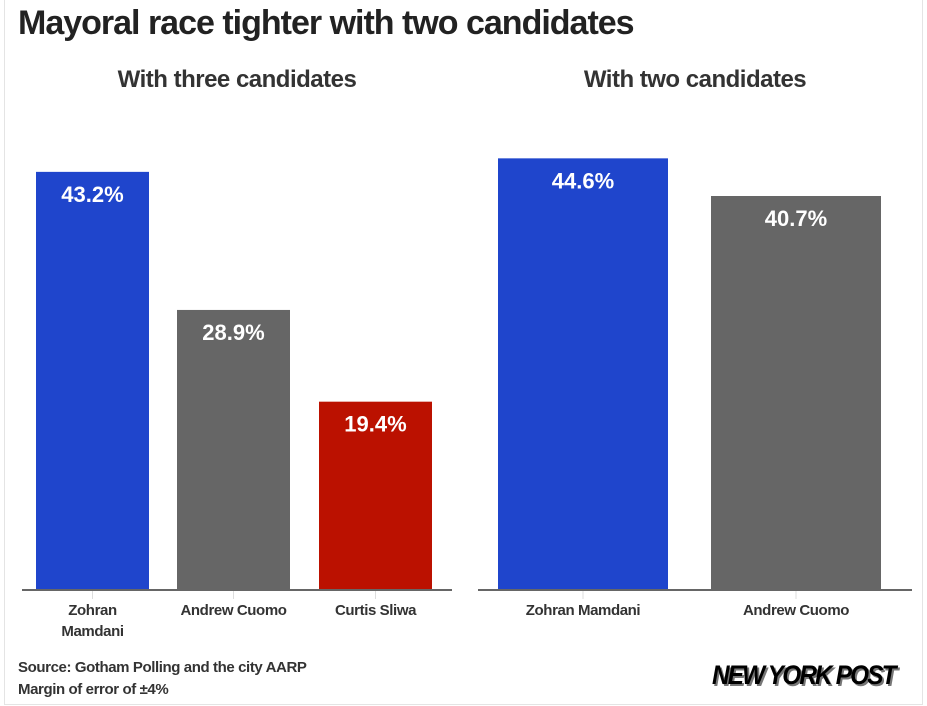 The width and height of the screenshot is (927, 706). What do you see at coordinates (93, 689) in the screenshot?
I see `margin-note: Margin of error of ±4%` at bounding box center [93, 689].